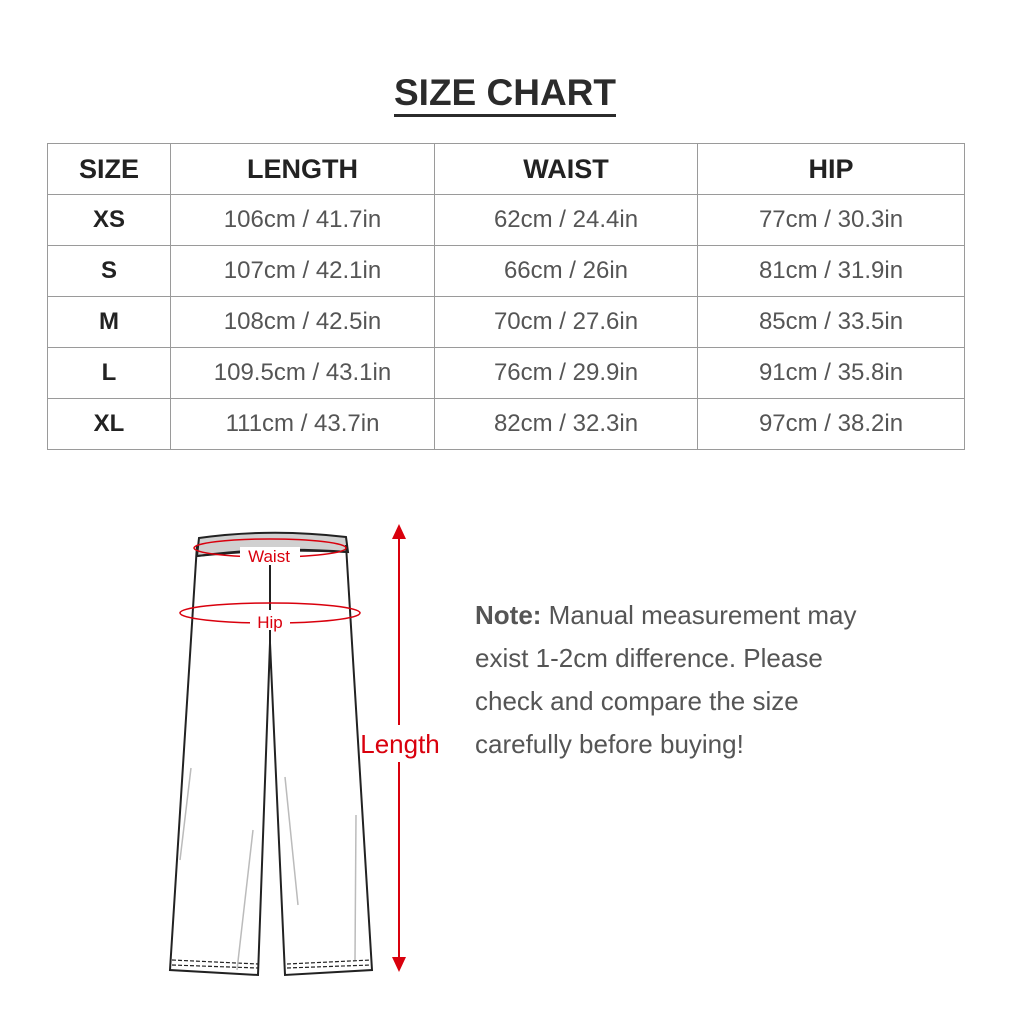 This screenshot has width=1024, height=1024. I want to click on header-hip: HIP, so click(831, 169).